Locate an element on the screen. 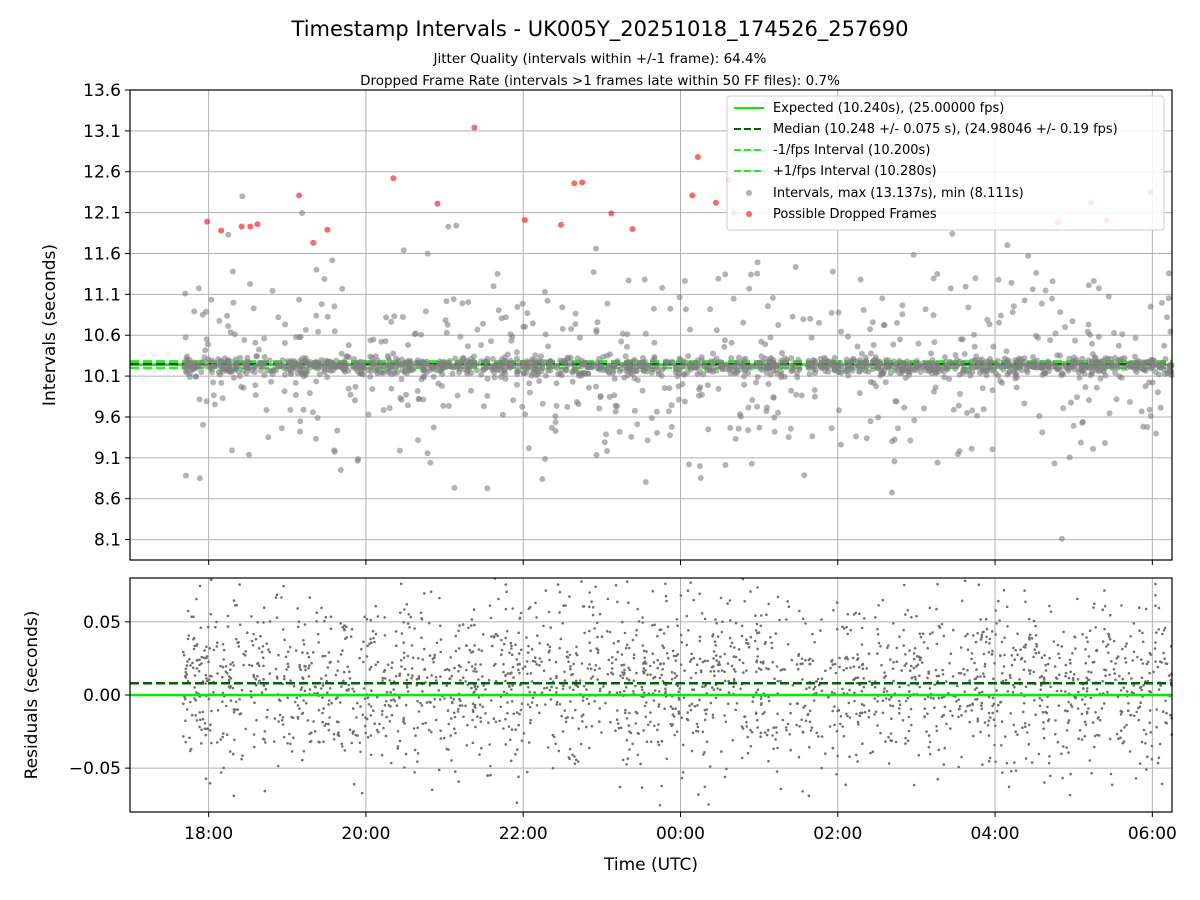  legend-plus-fps-label: +1/fps Interval (10.280s) is located at coordinates (855, 171).